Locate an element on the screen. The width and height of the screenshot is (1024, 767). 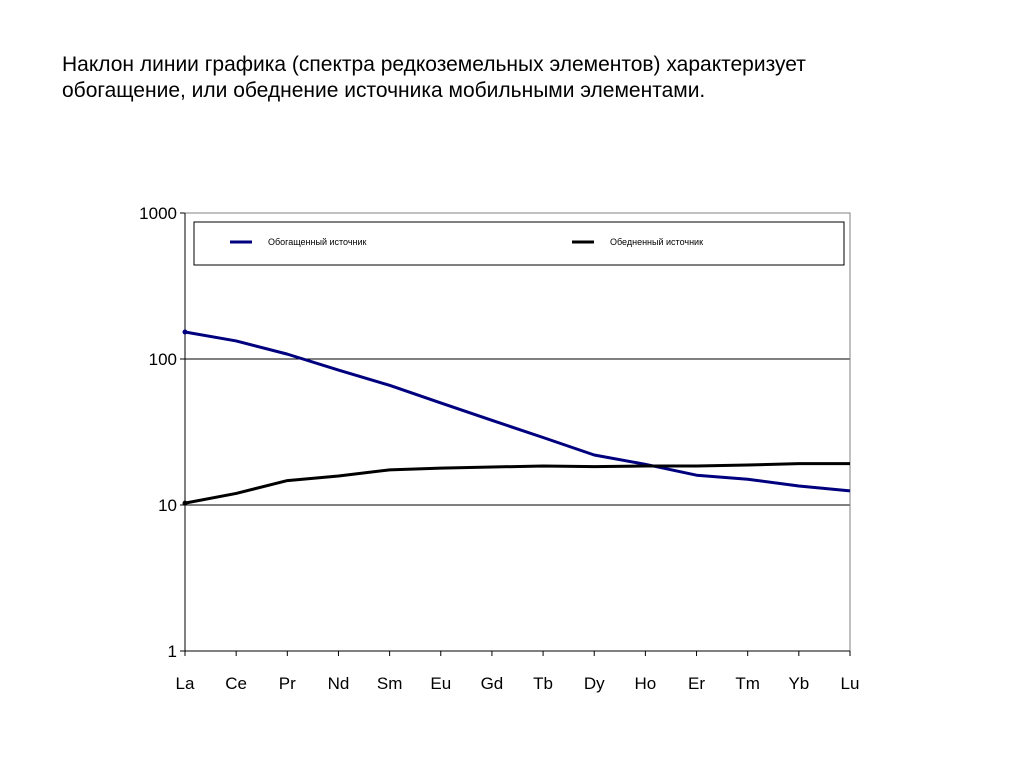
legend-label: Обогащенный источник is located at coordinates (317, 242).